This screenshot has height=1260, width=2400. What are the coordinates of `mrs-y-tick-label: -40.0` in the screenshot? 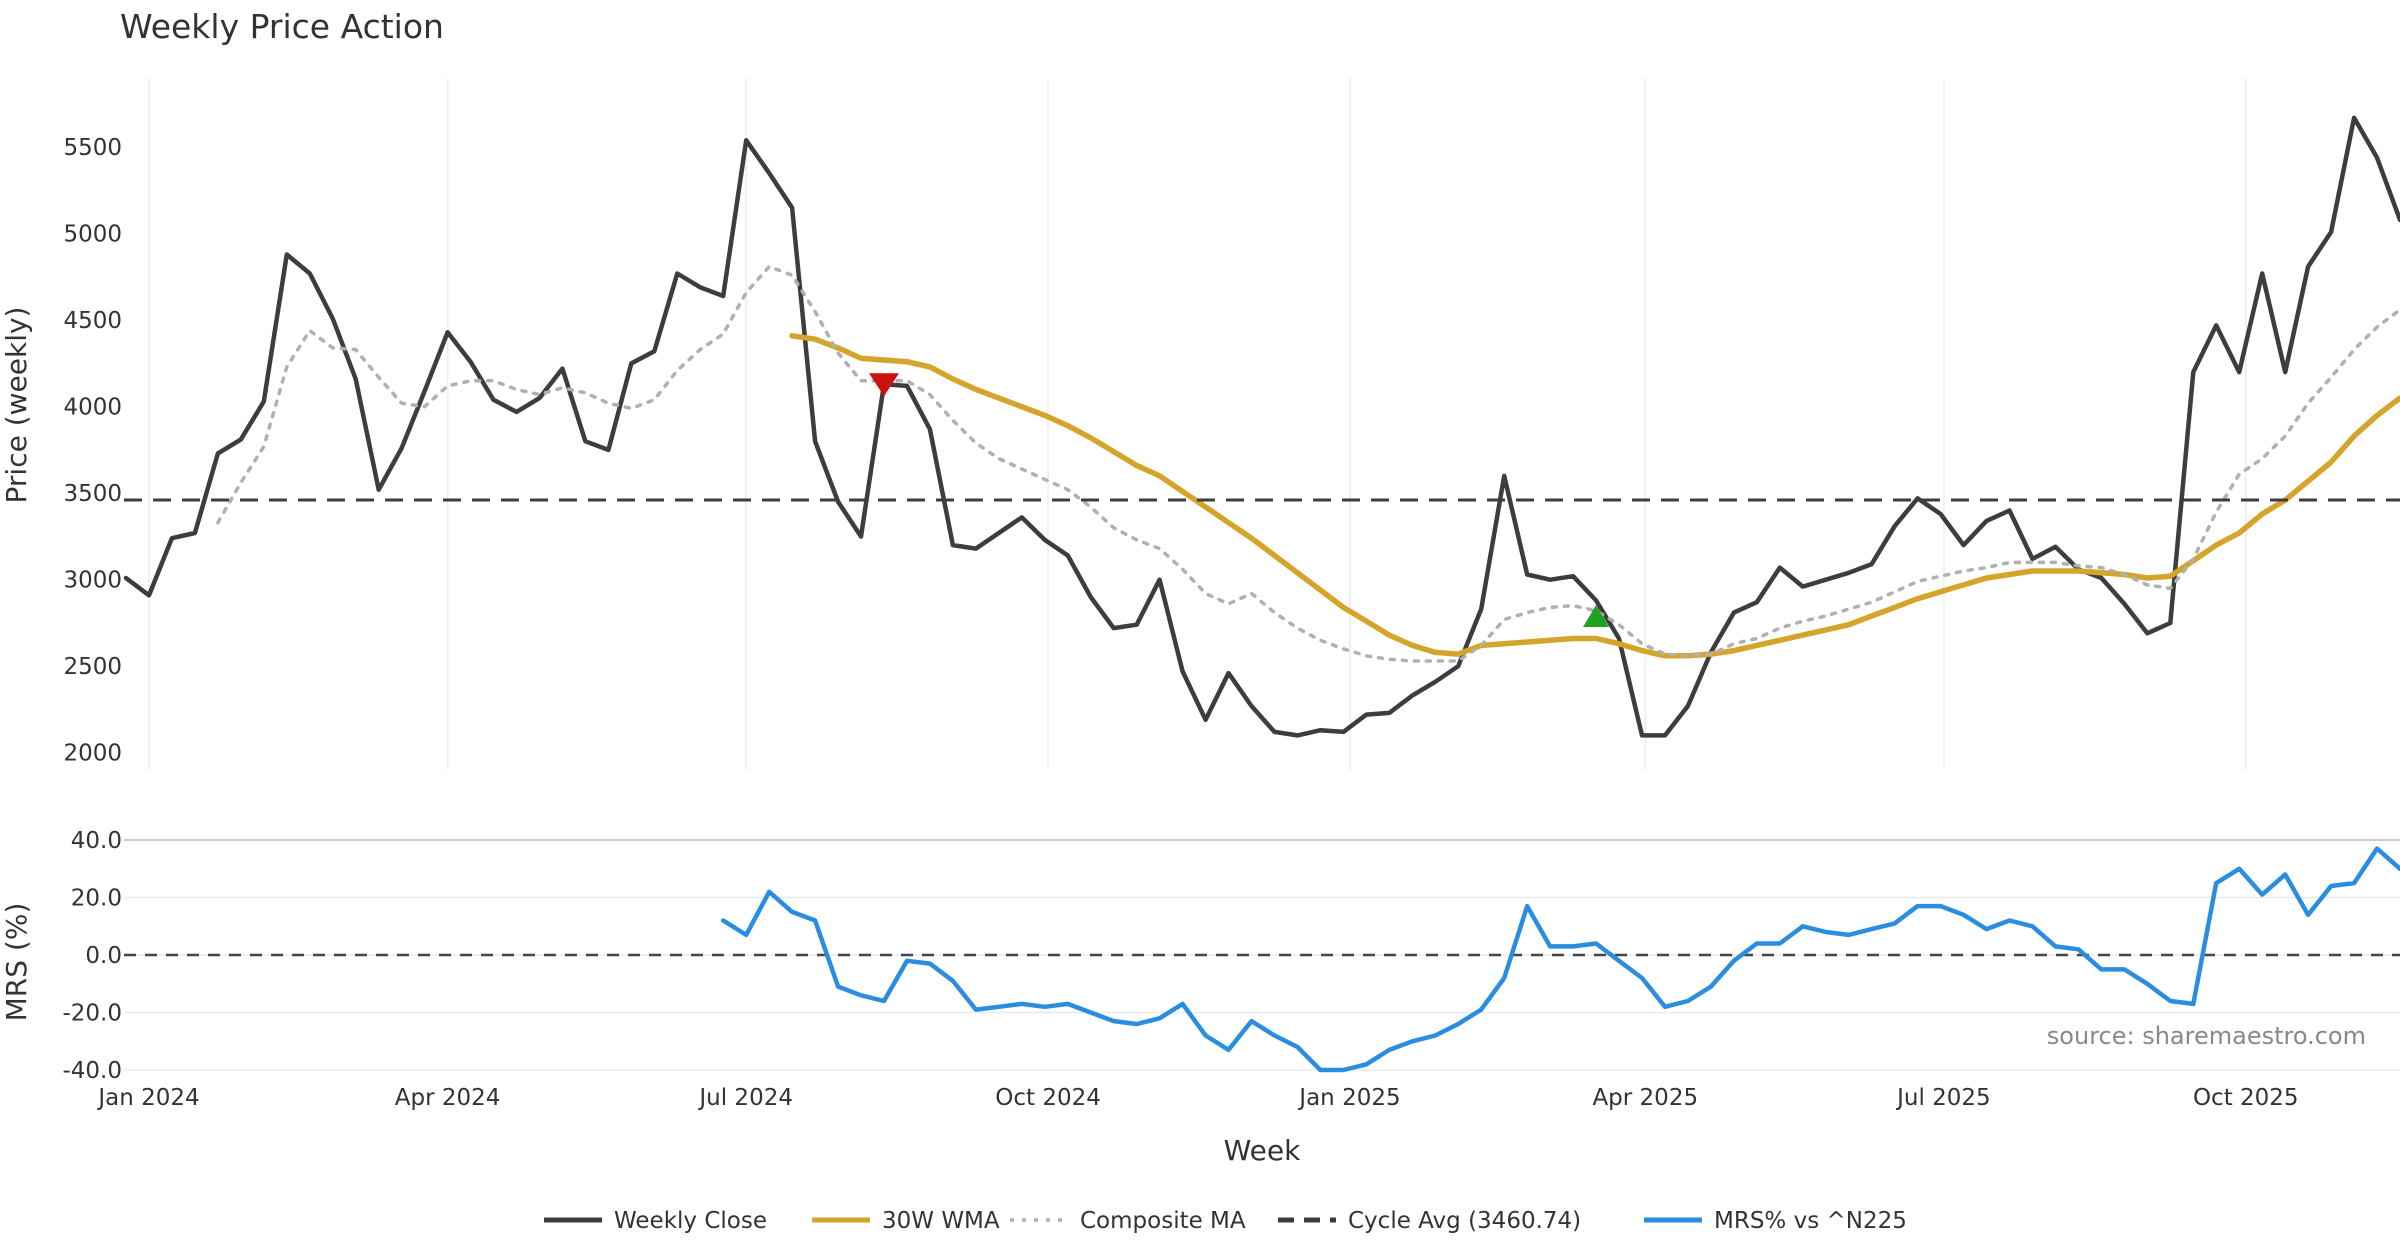 It's located at (92, 1071).